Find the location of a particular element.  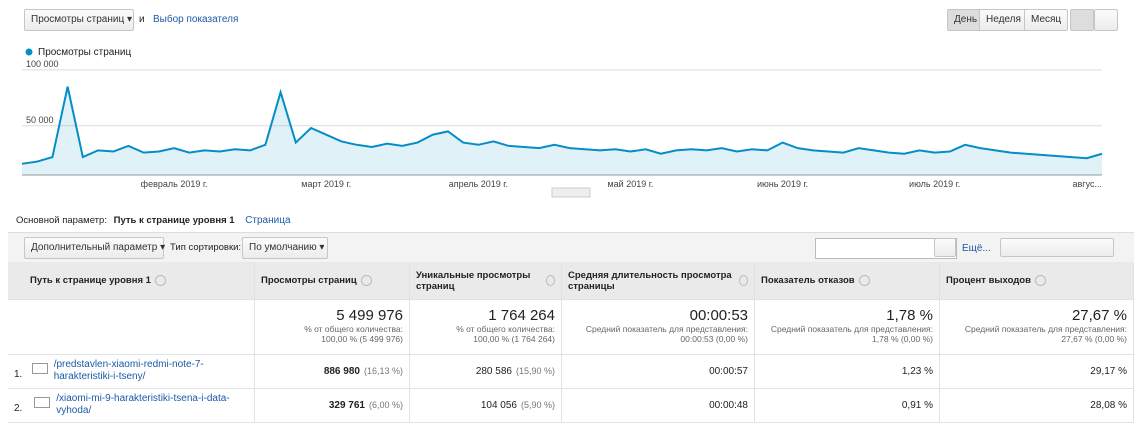

total-note: 27,67 % (0,00 %) is located at coordinates (1094, 339).